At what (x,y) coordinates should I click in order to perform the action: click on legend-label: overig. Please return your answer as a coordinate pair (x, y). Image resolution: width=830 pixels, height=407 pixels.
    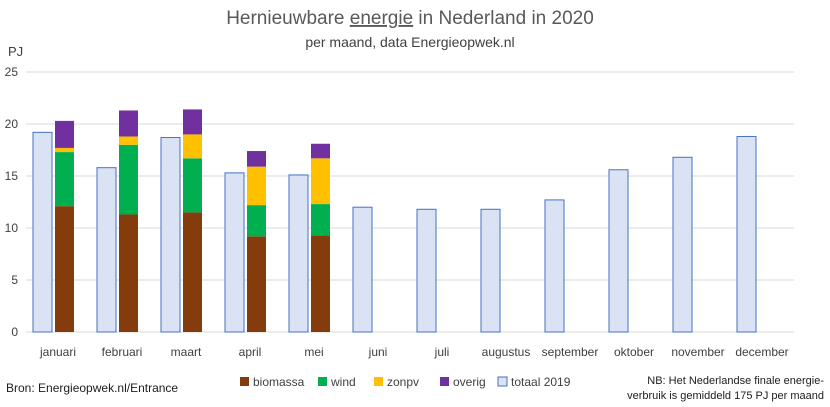
    Looking at the image, I should click on (469, 382).